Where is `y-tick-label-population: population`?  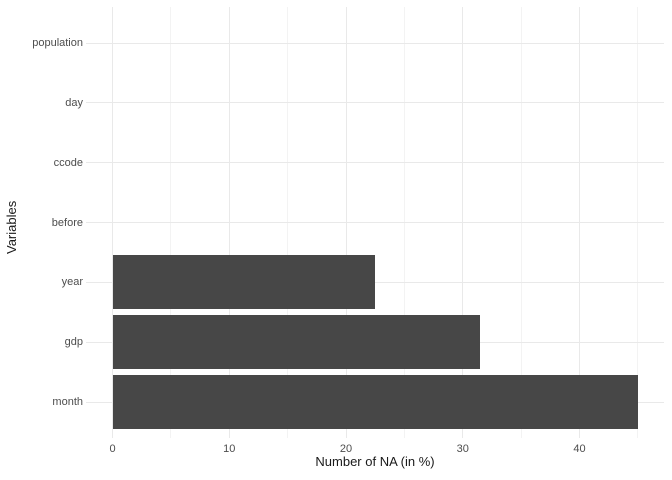 y-tick-label-population: population is located at coordinates (57, 43).